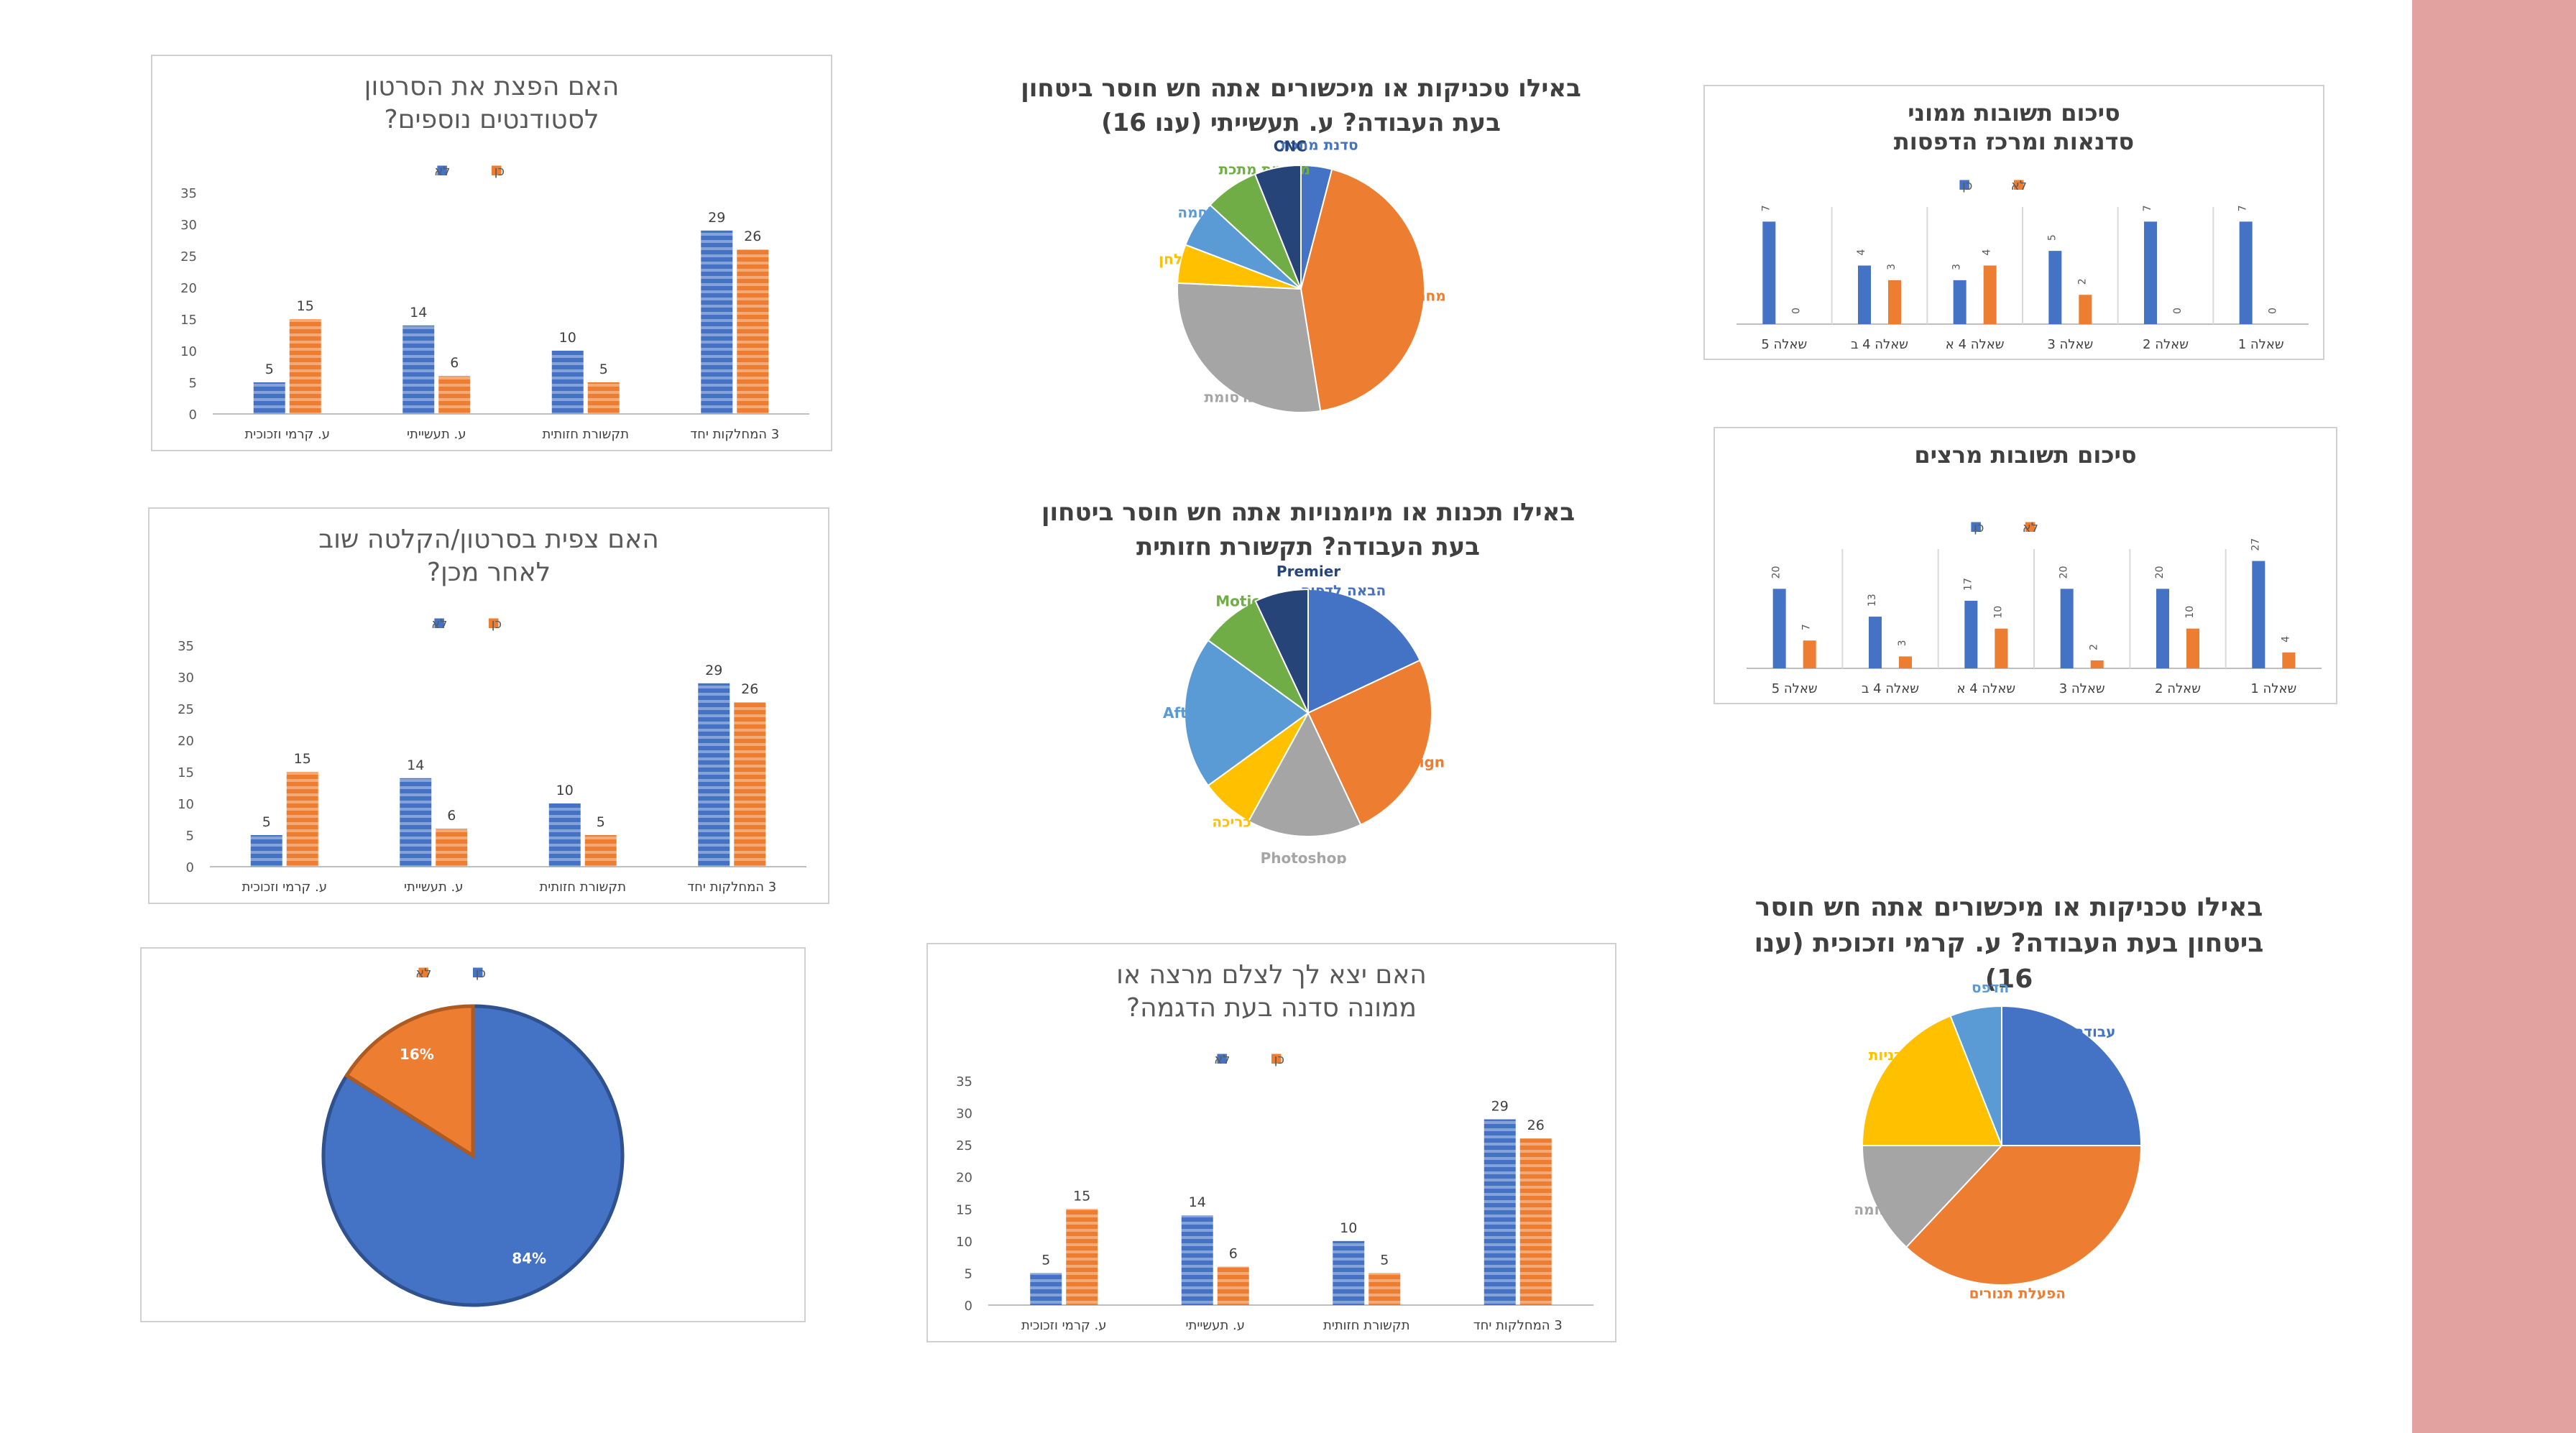  What do you see at coordinates (1888, 1209) in the screenshot?
I see `pie-slice-label: סדנה חמה` at bounding box center [1888, 1209].